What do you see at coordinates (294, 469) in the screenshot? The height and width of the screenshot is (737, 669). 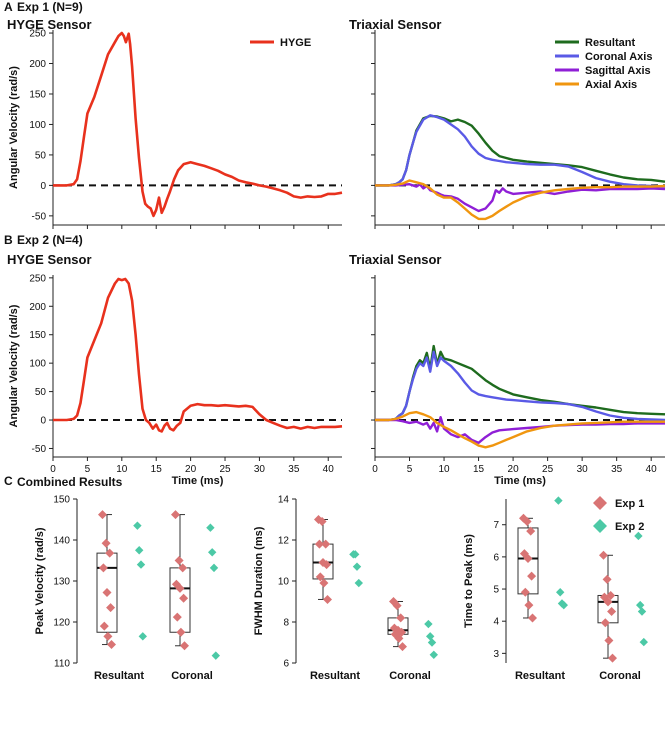 I see `exp2-hyge-xtick-label: 35` at bounding box center [294, 469].